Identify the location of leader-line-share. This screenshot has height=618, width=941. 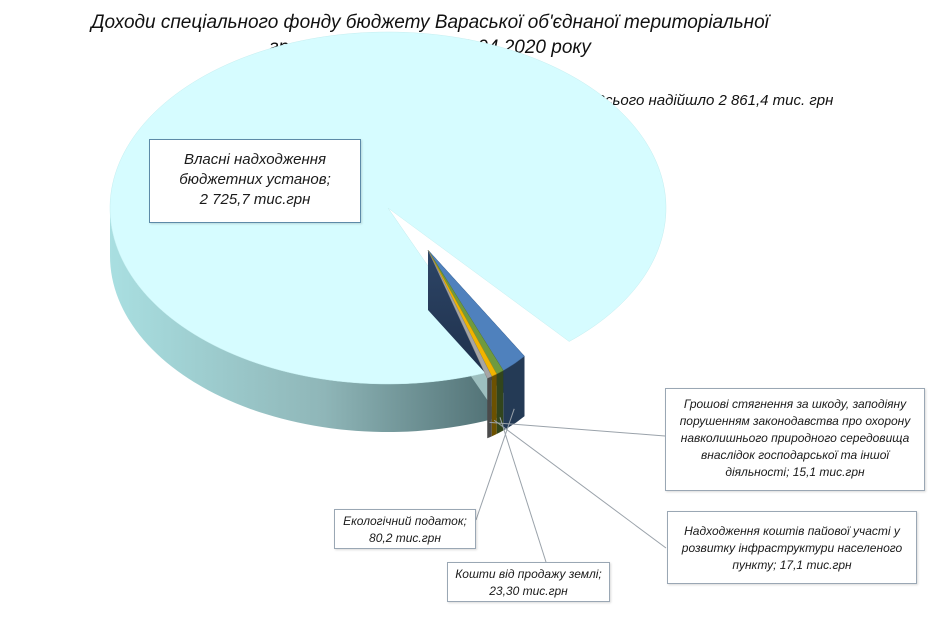
(580, 484).